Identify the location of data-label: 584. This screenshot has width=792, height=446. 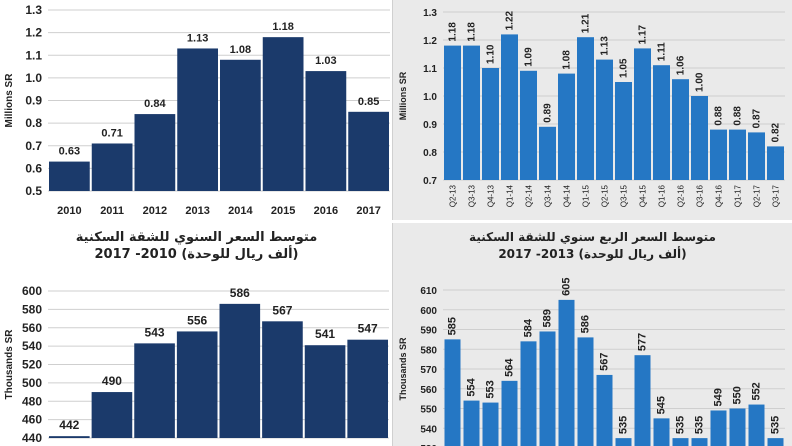
(529, 327).